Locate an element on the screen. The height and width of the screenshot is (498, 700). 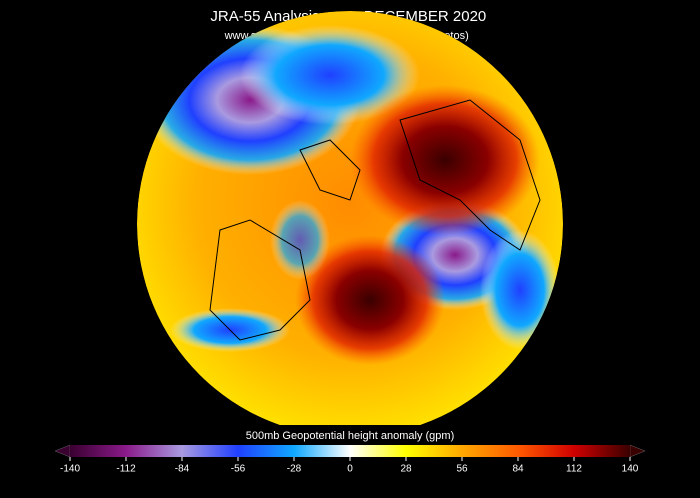
colorbar-tick-label: -56 is located at coordinates (238, 469).